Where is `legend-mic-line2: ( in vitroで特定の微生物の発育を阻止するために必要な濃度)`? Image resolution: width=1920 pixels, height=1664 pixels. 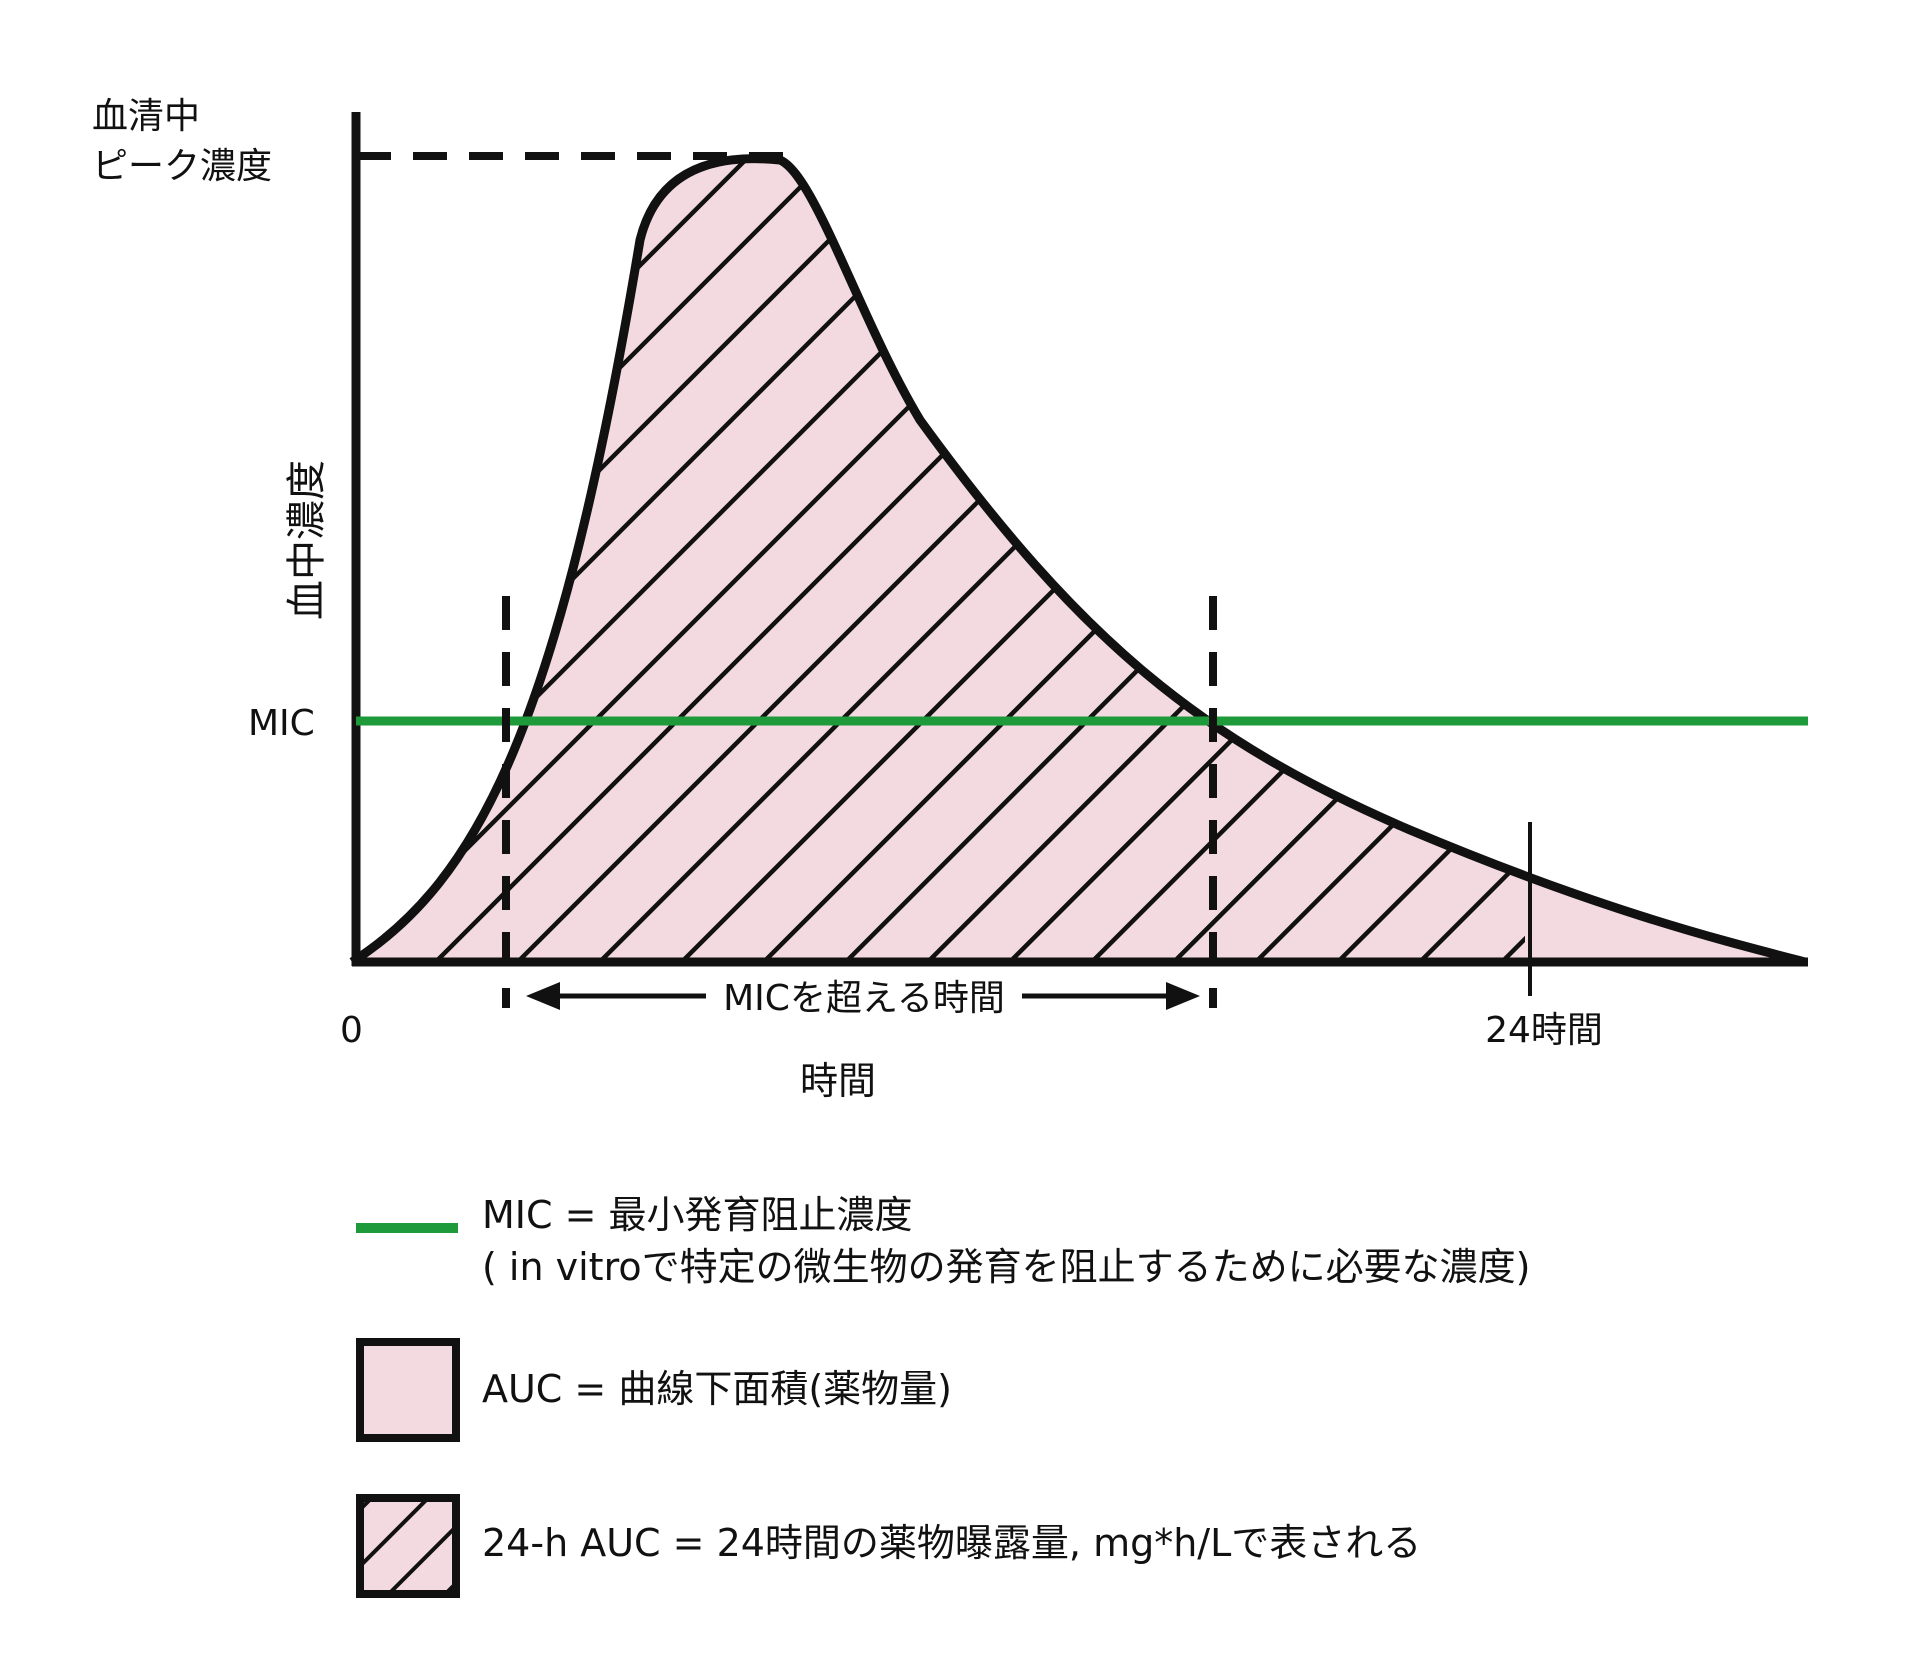 legend-mic-line2: ( in vitroで特定の微生物の発育を阻止するために必要な濃度) is located at coordinates (1006, 1267).